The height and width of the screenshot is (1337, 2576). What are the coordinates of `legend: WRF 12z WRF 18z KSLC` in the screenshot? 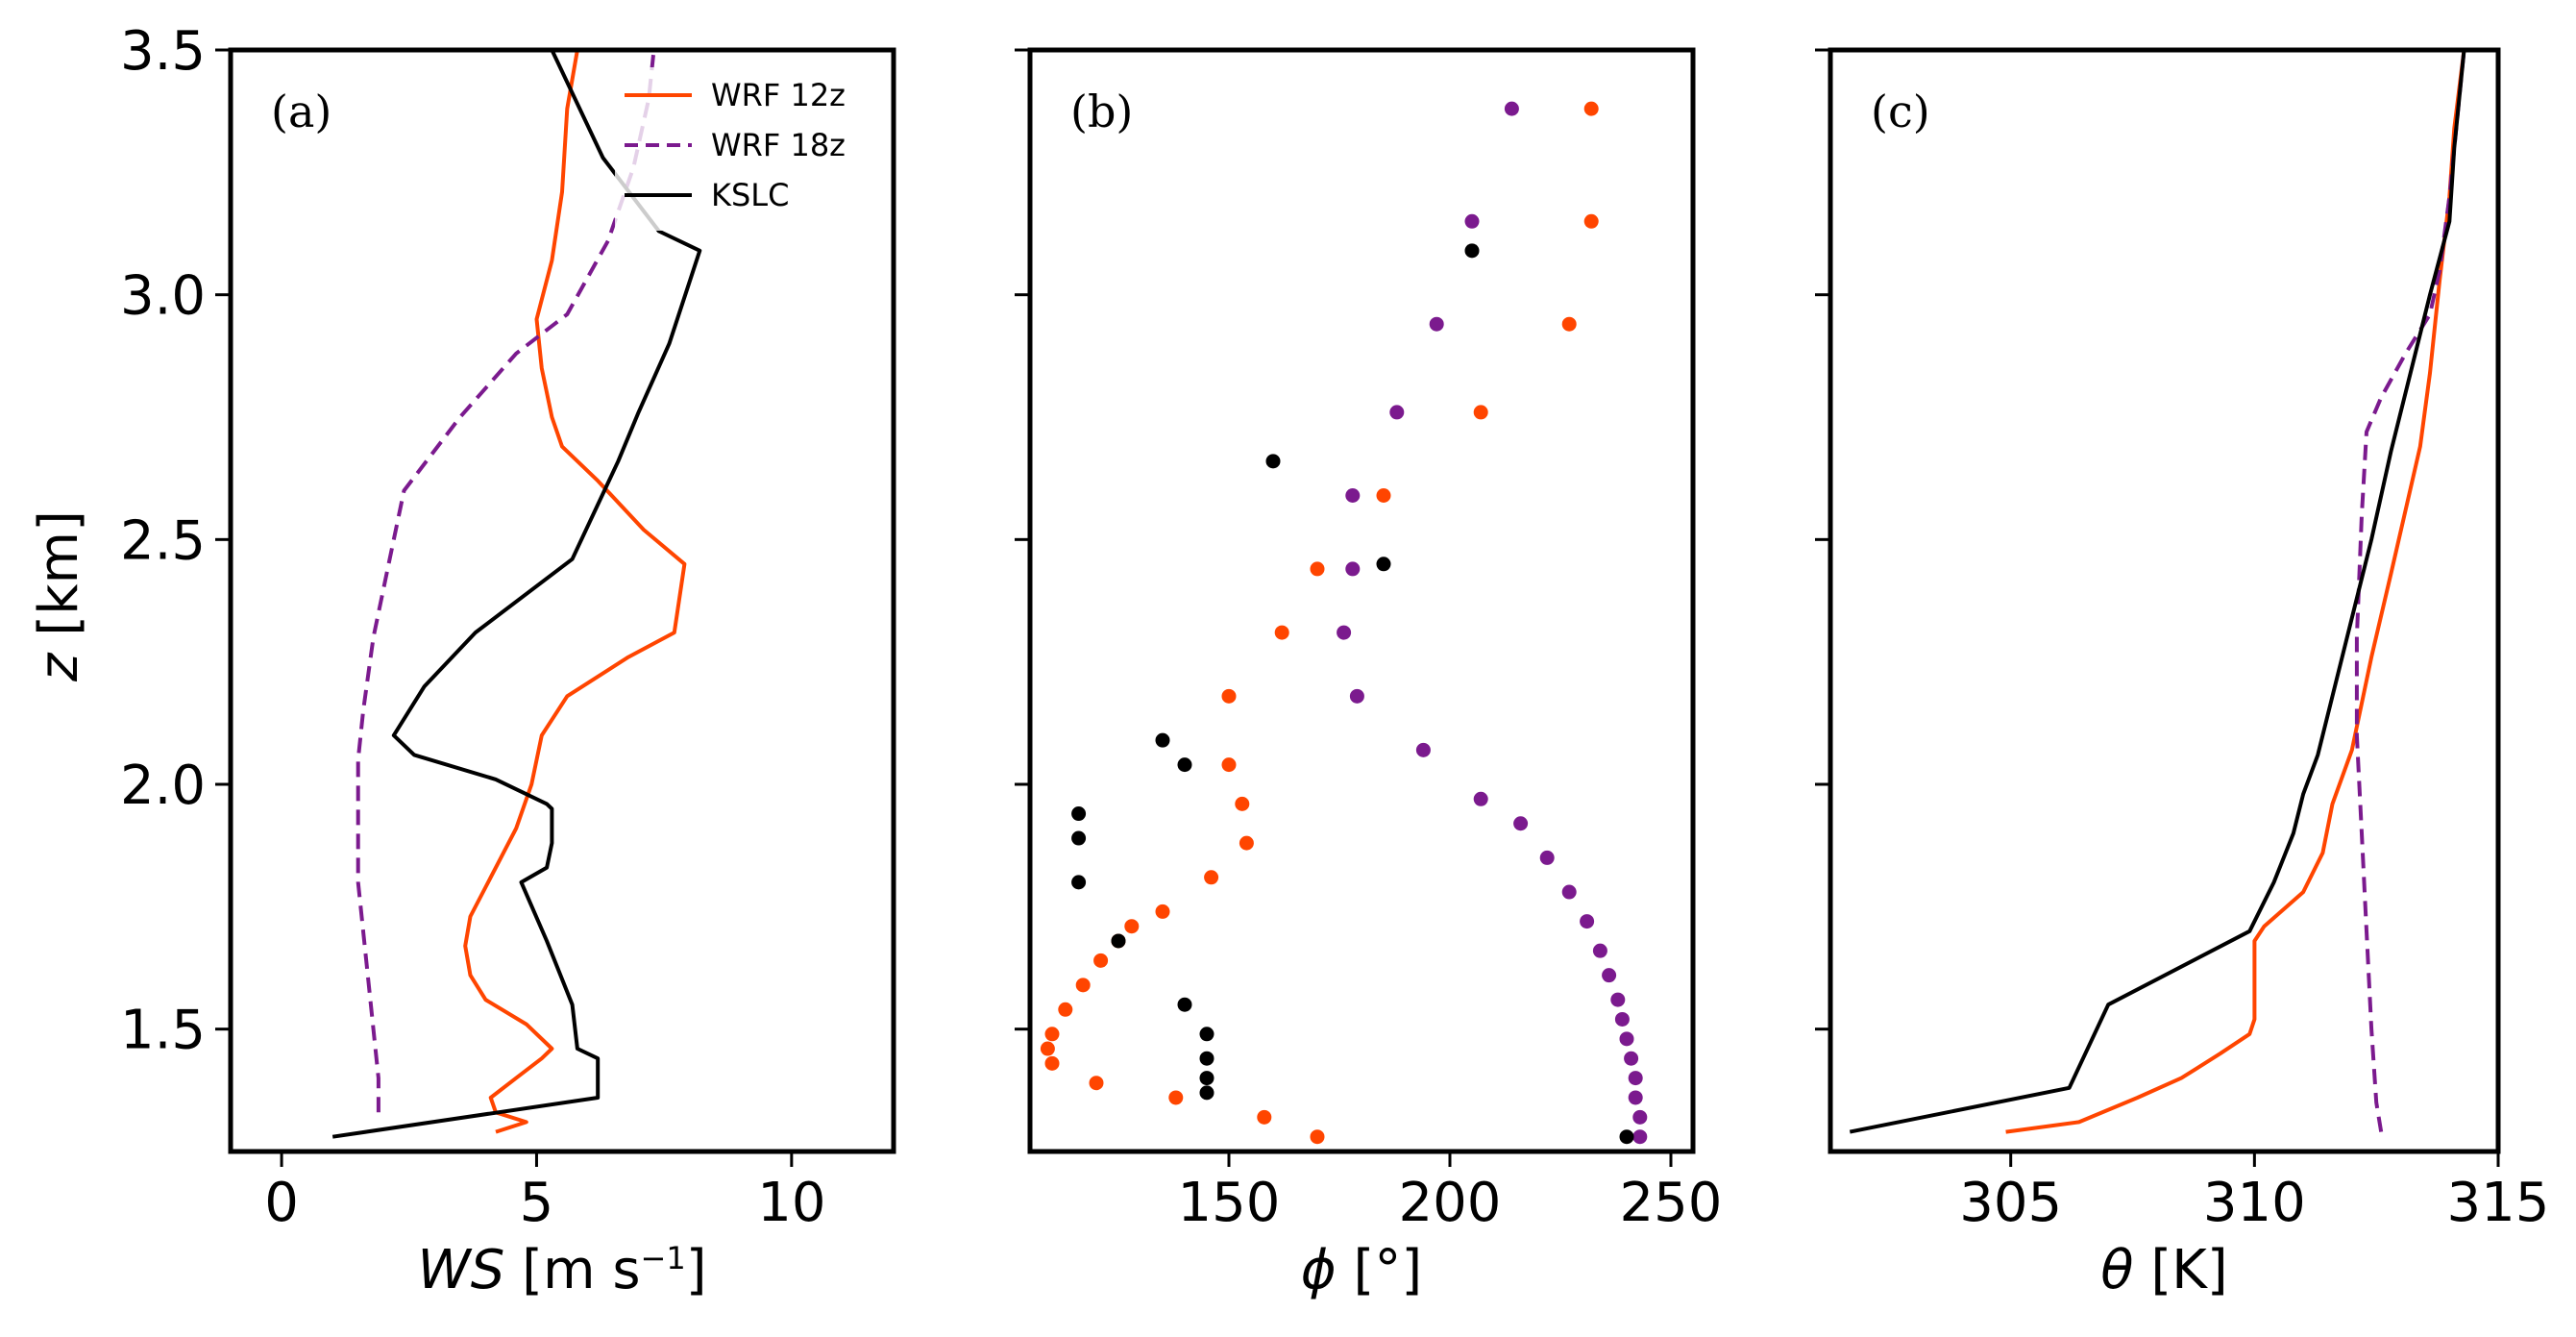 It's located at (744, 149).